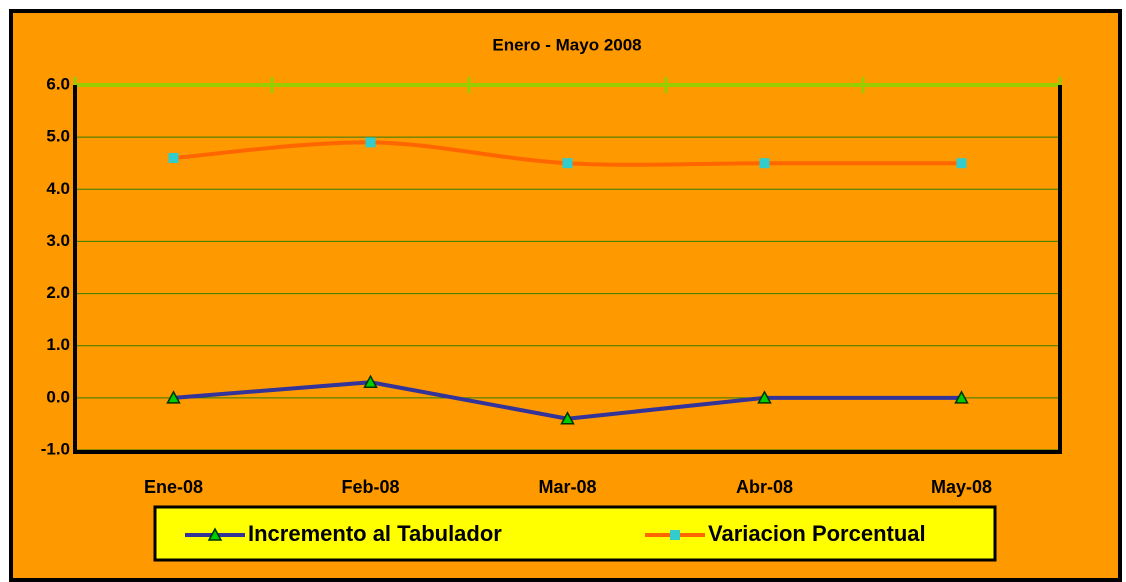  What do you see at coordinates (58, 136) in the screenshot?
I see `y-tick-label: 5.0` at bounding box center [58, 136].